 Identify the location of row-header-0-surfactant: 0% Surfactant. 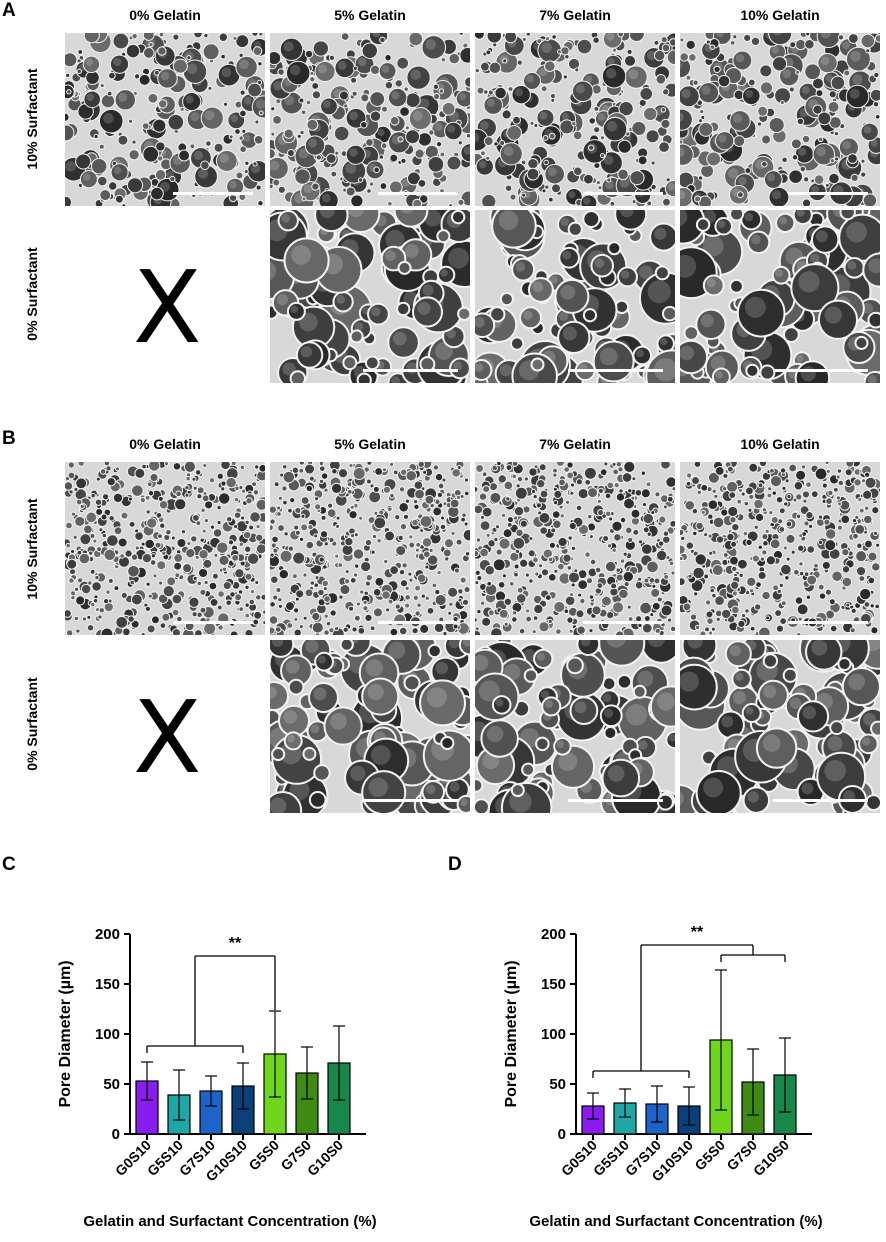
(32, 294).